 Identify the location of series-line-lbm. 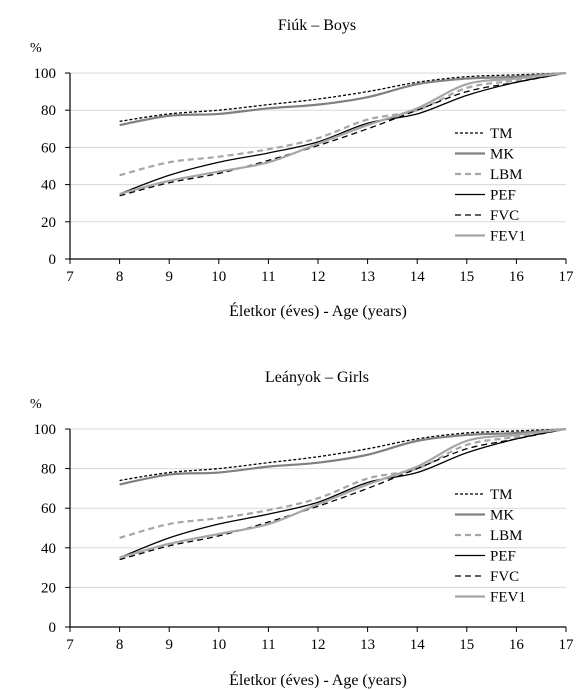
(343, 124).